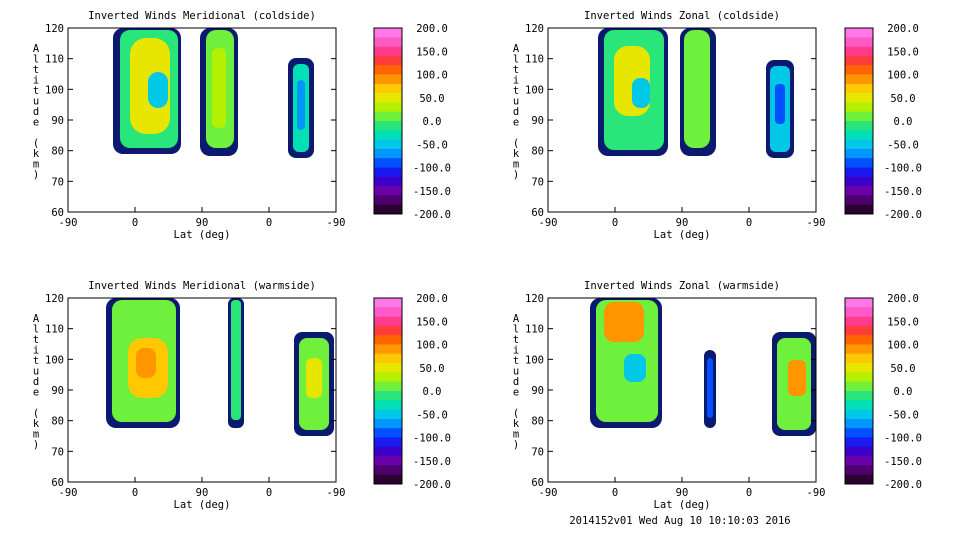 This screenshot has width=960, height=540. What do you see at coordinates (54, 60) in the screenshot?
I see `y-tick-label: 110` at bounding box center [54, 60].